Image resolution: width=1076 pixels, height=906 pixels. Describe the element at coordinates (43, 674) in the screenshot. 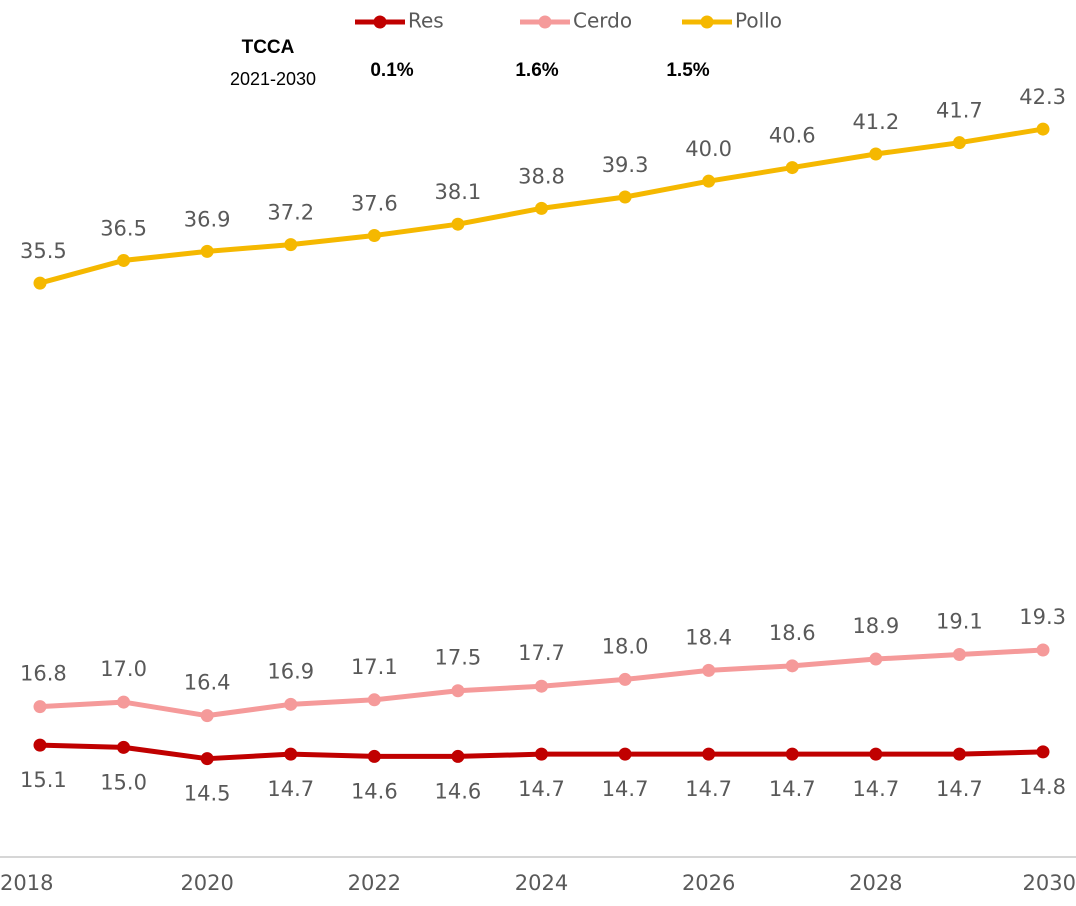

I see `data-label: 16.8` at that location.